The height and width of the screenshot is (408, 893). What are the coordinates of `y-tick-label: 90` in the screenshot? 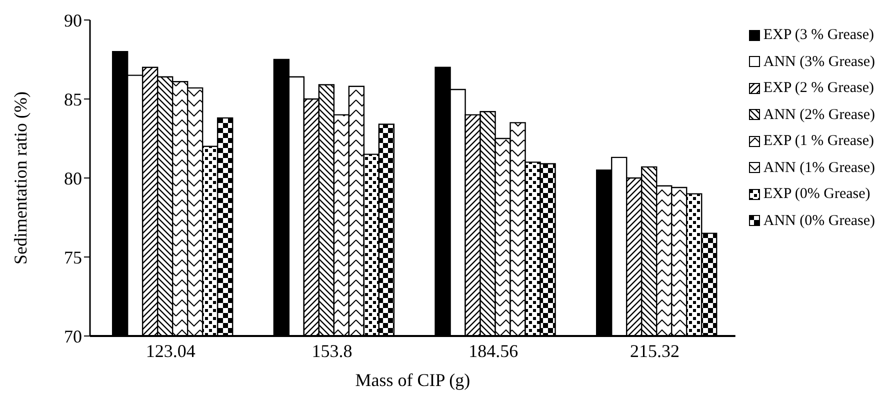 It's located at (73, 20).